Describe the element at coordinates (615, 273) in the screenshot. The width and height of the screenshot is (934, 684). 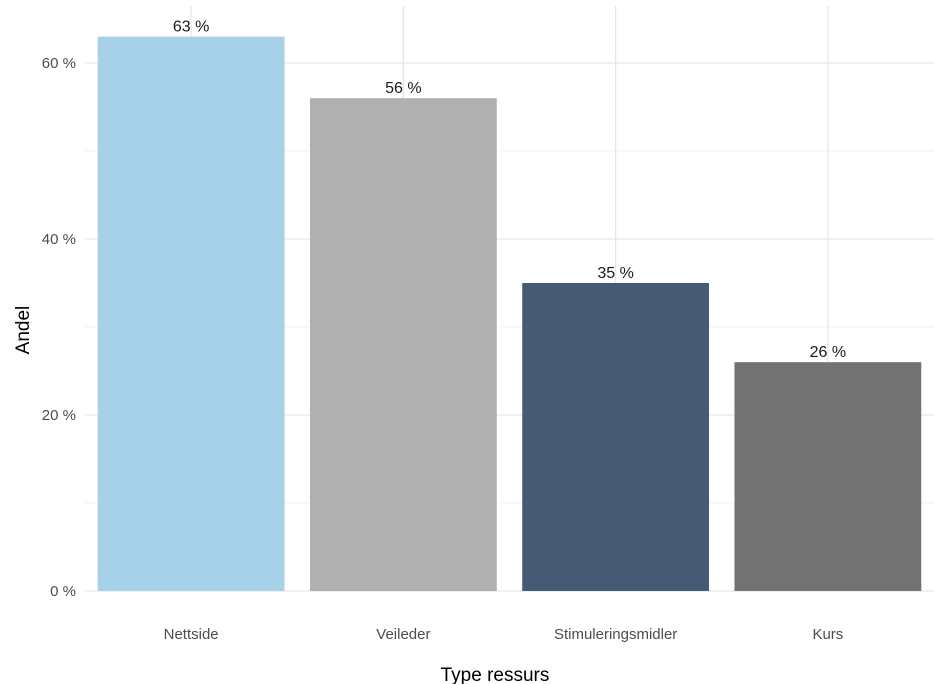
I see `data-label: 35 %` at that location.